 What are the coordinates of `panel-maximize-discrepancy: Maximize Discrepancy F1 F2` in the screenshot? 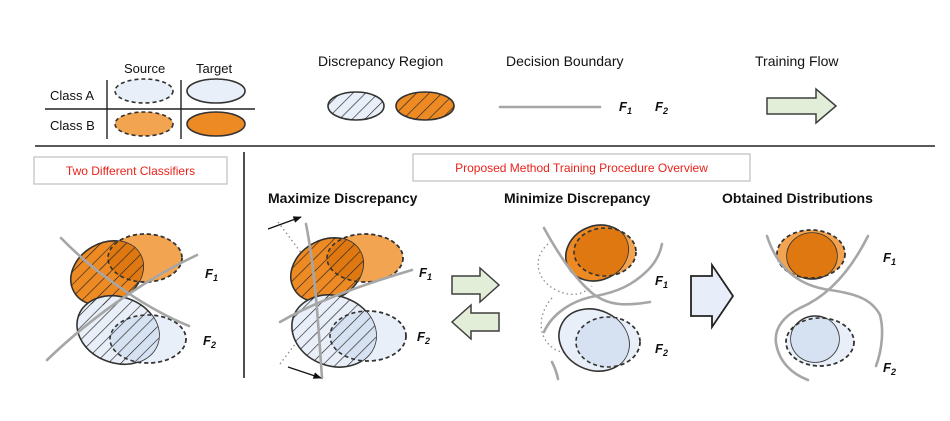 It's located at (349, 285).